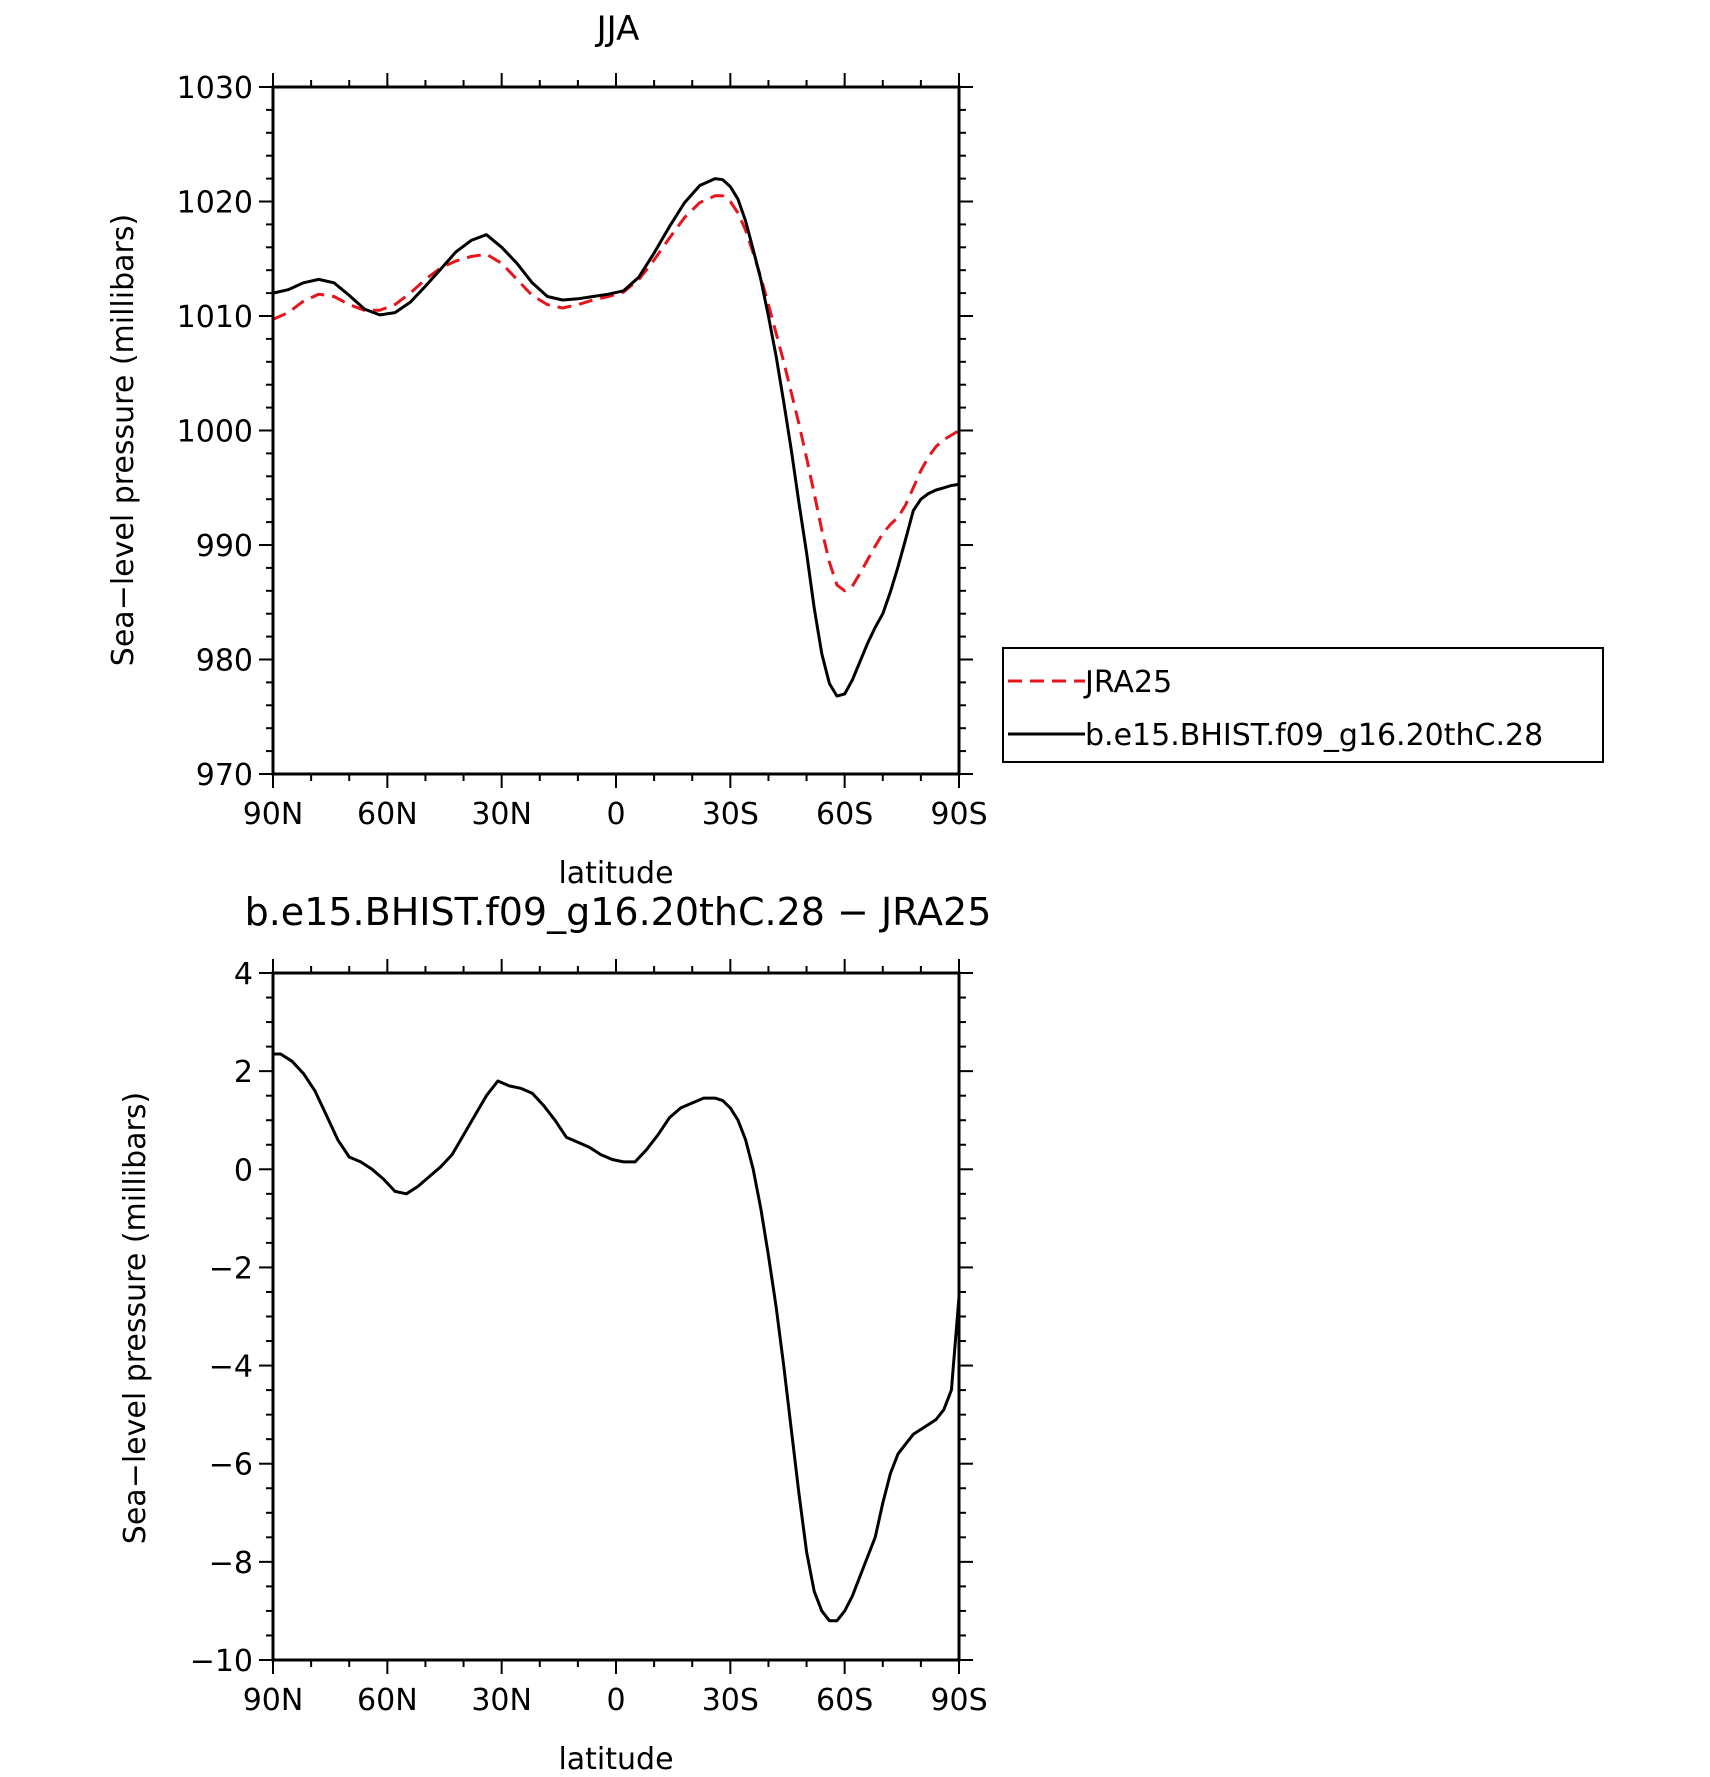 This screenshot has width=1710, height=1777. I want to click on y-tick-label: −6, so click(231, 1465).